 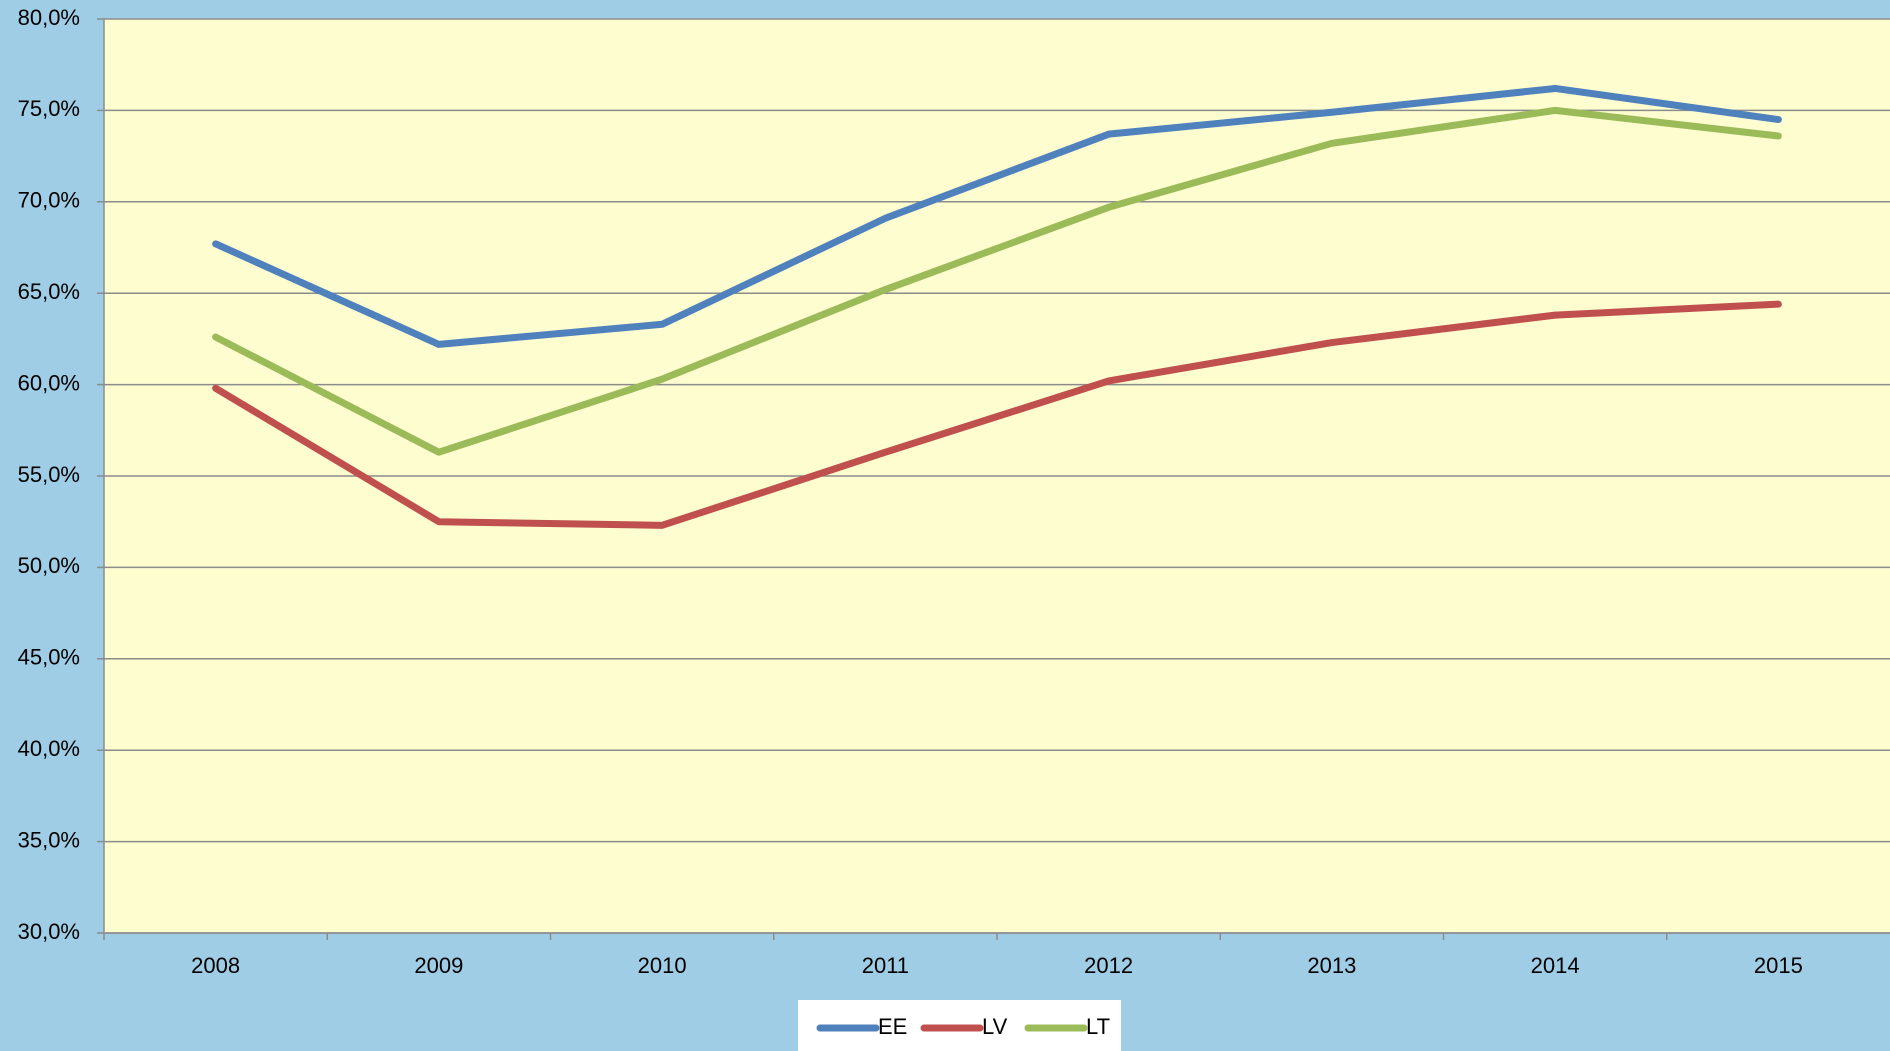 I want to click on y-tick-label: 40,0%, so click(x=49, y=748).